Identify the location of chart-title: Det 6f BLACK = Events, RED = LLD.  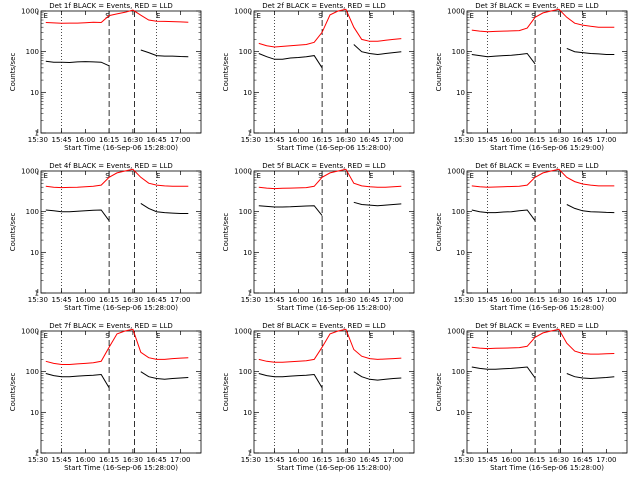
(536, 166).